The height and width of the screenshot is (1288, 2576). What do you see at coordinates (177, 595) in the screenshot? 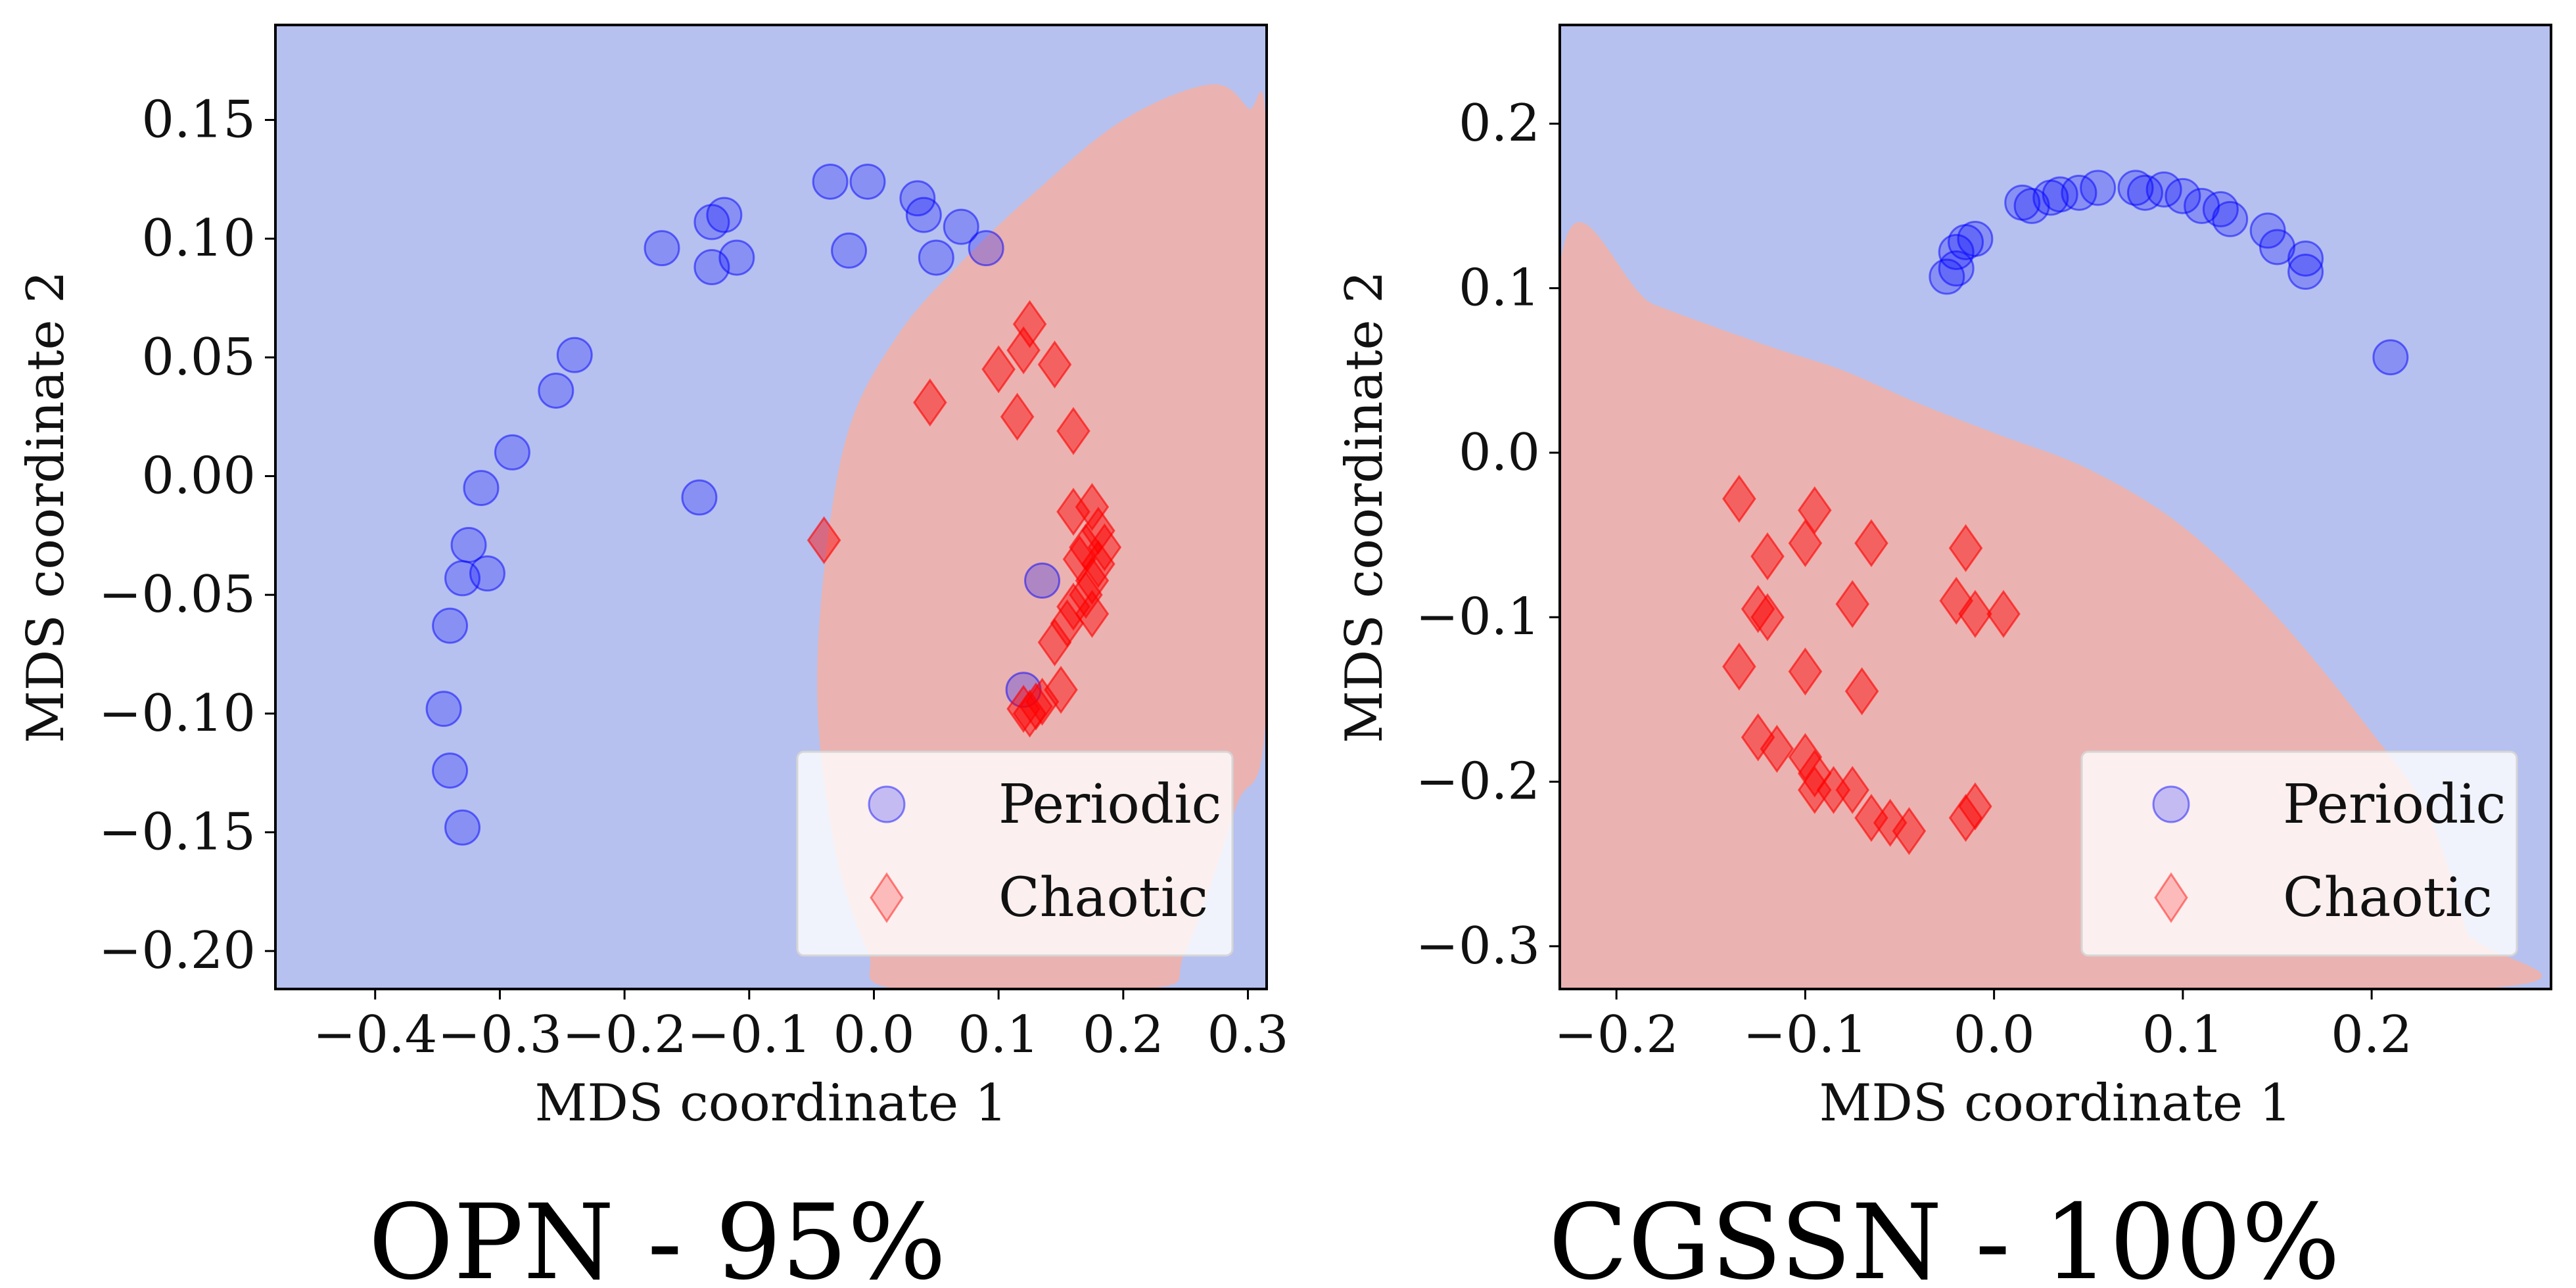
I see `y-tick-label: −0.05` at bounding box center [177, 595].